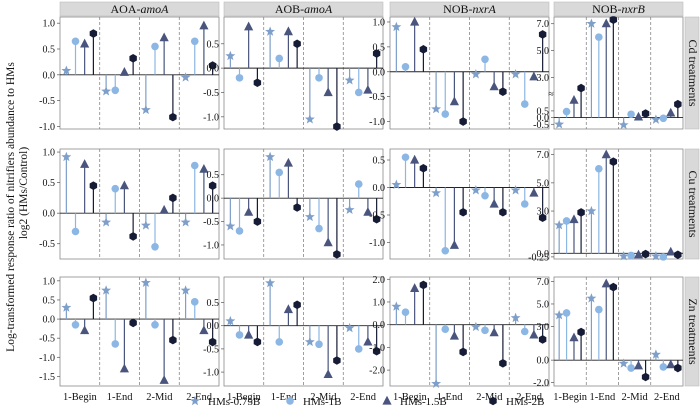  What do you see at coordinates (543, 183) in the screenshot?
I see `y-tick-label: 5.0` at bounding box center [543, 183].